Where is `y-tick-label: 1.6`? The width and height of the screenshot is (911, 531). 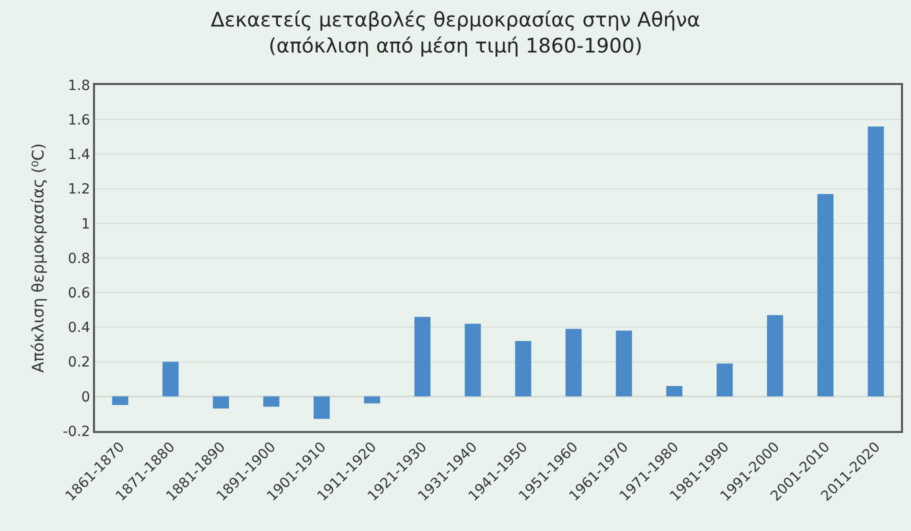
y-tick-label: 1.6 is located at coordinates (79, 120).